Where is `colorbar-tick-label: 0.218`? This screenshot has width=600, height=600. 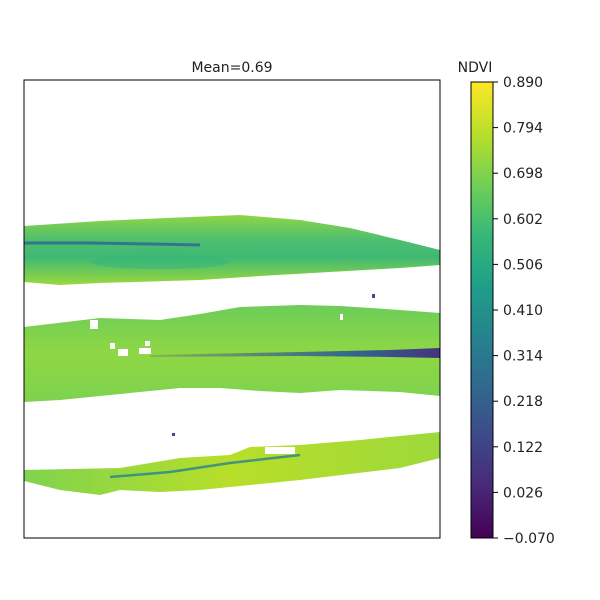 colorbar-tick-label: 0.218 is located at coordinates (523, 402).